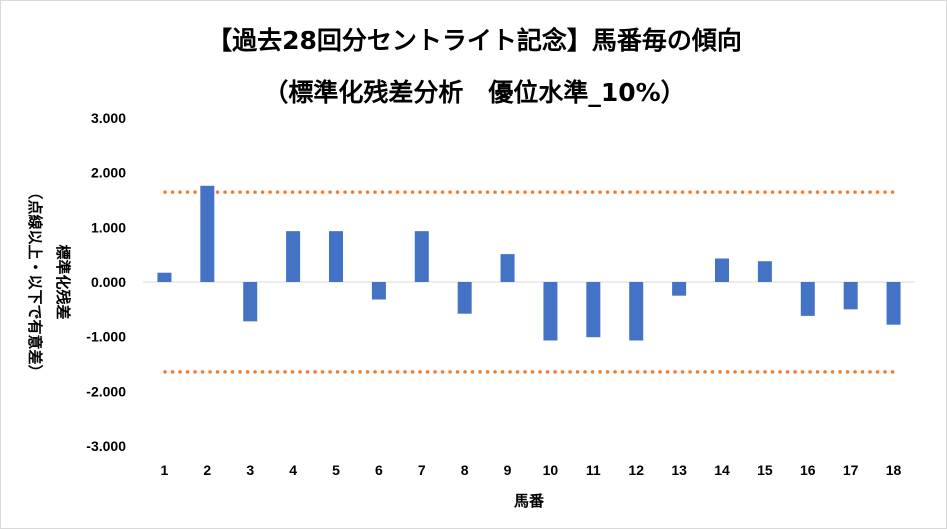 Image resolution: width=947 pixels, height=529 pixels. What do you see at coordinates (851, 470) in the screenshot?
I see `x-tick-label: 17` at bounding box center [851, 470].